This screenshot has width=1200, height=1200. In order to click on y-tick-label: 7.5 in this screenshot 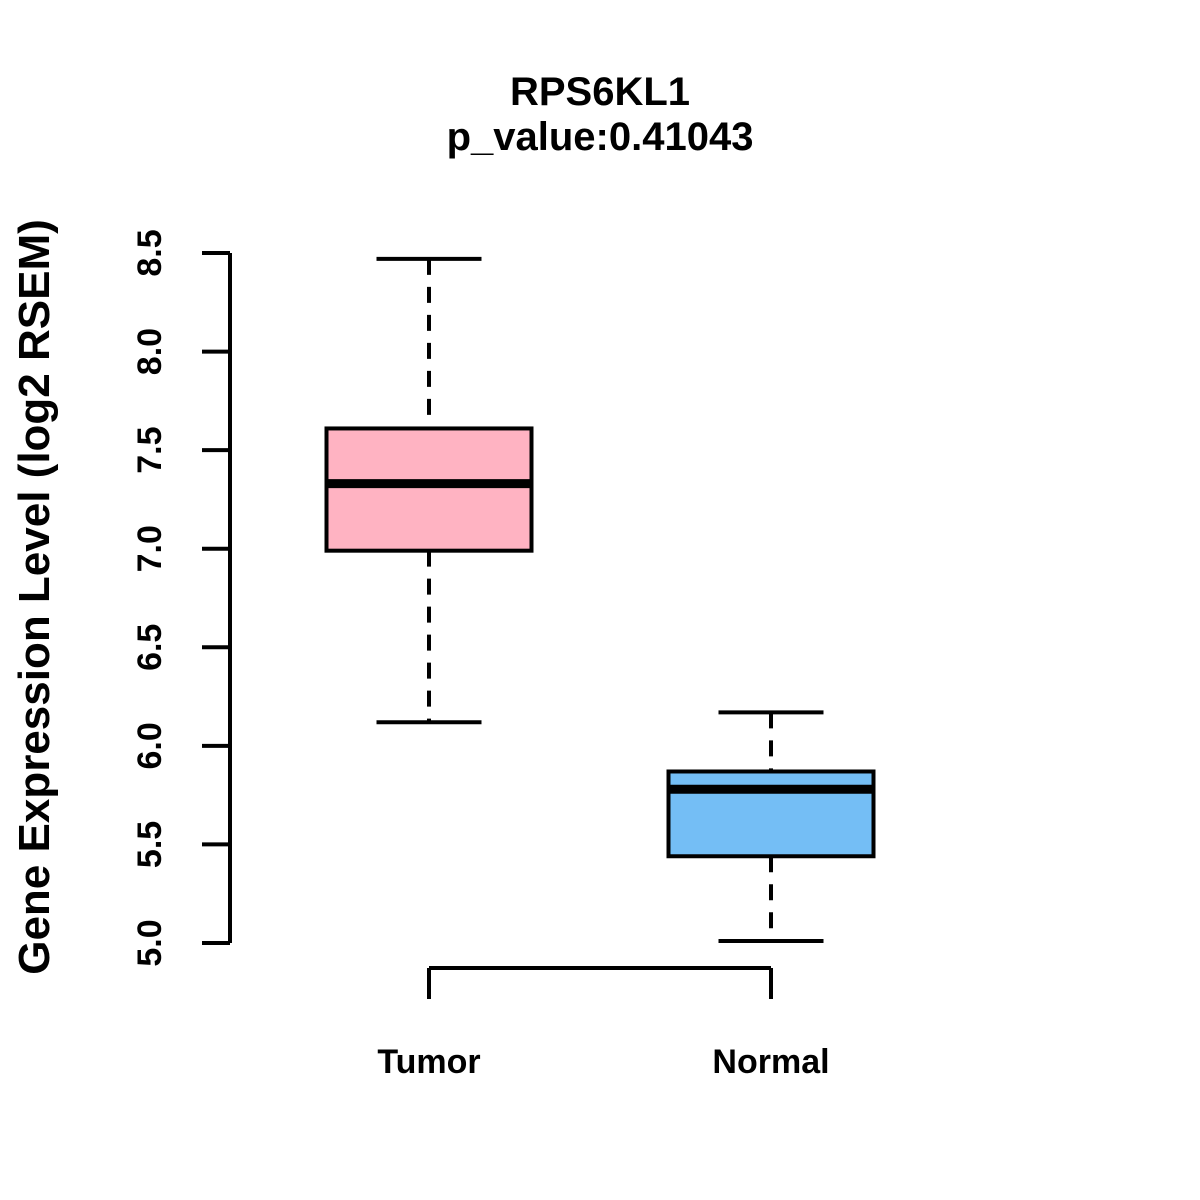, I will do `click(150, 450)`.